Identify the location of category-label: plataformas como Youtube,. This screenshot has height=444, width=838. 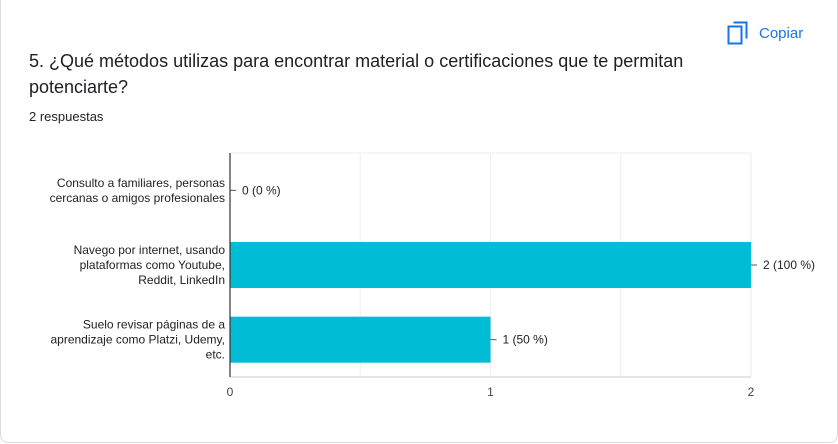
(152, 265).